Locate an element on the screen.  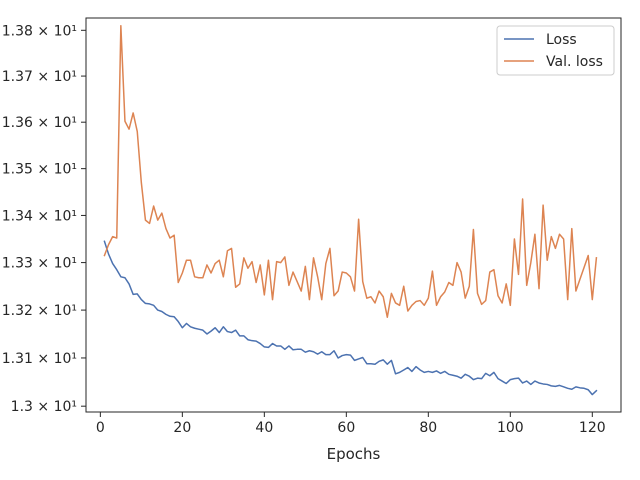
y-tick-label: 1.38 × 10¹ is located at coordinates (39, 31).